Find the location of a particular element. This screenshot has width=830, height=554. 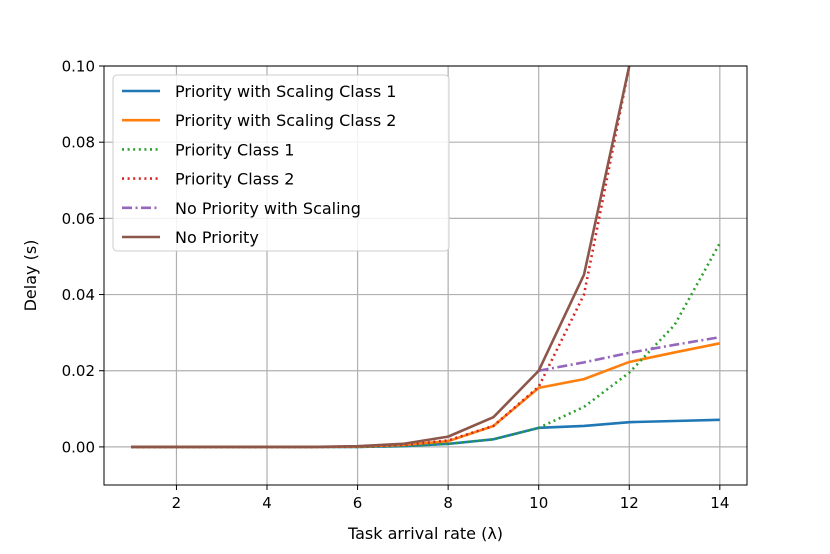

y-tick-label: 0.02 is located at coordinates (78, 371).